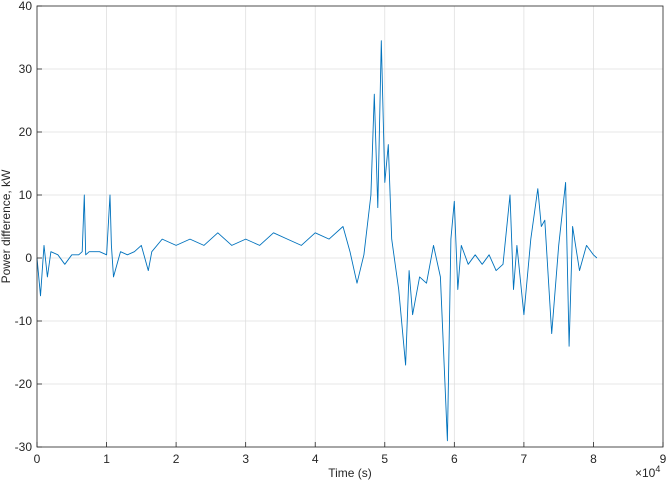 The image size is (668, 482). Describe the element at coordinates (24, 321) in the screenshot. I see `y-tick-label: -10` at that location.